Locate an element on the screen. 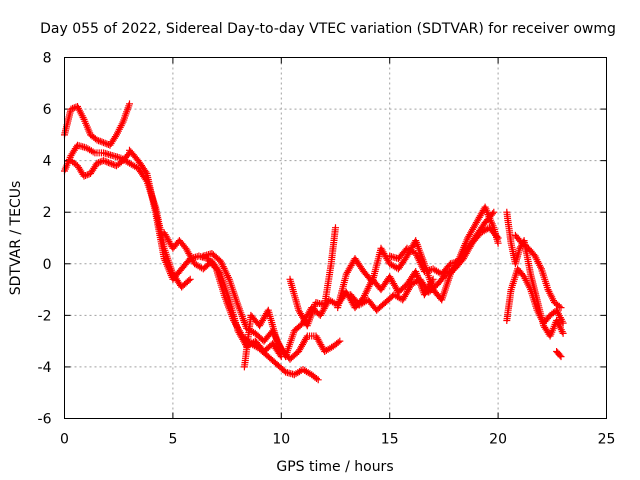  y-tick-label: 2 is located at coordinates (47, 213).